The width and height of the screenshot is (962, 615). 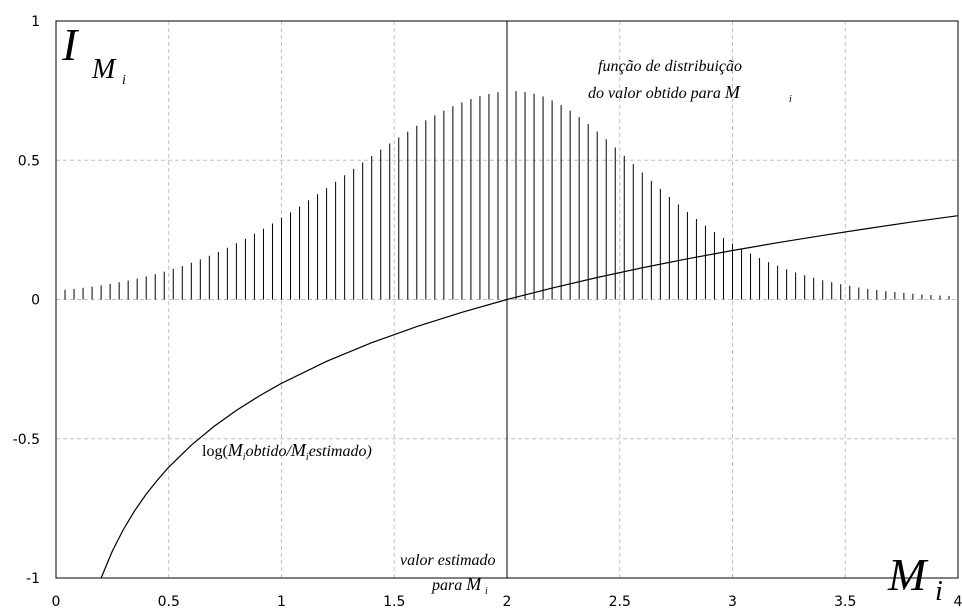 What do you see at coordinates (845, 602) in the screenshot?
I see `x-tick-label: 3.5` at bounding box center [845, 602].